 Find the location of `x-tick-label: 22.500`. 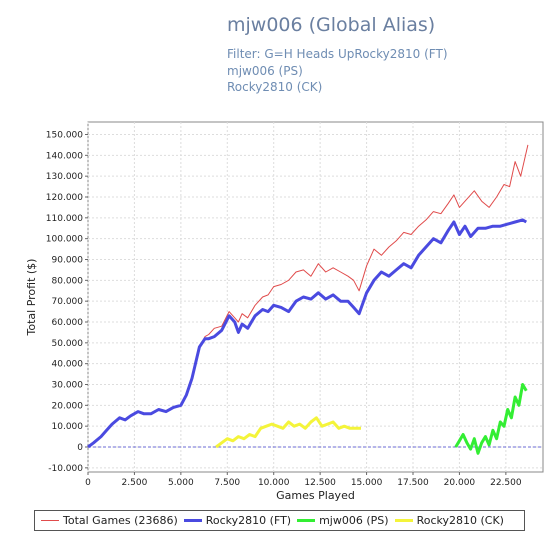

x-tick-label: 22.500 is located at coordinates (506, 483).